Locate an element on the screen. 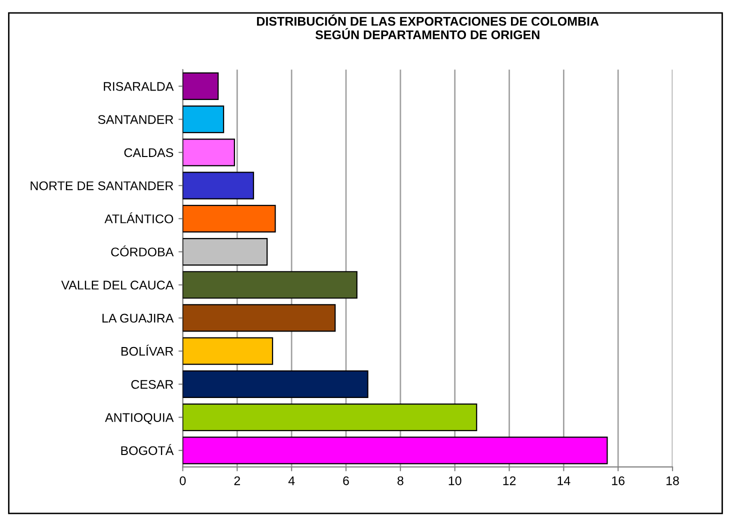 This screenshot has width=731, height=516. y-tick-label: LA GUAJIRA is located at coordinates (138, 318).